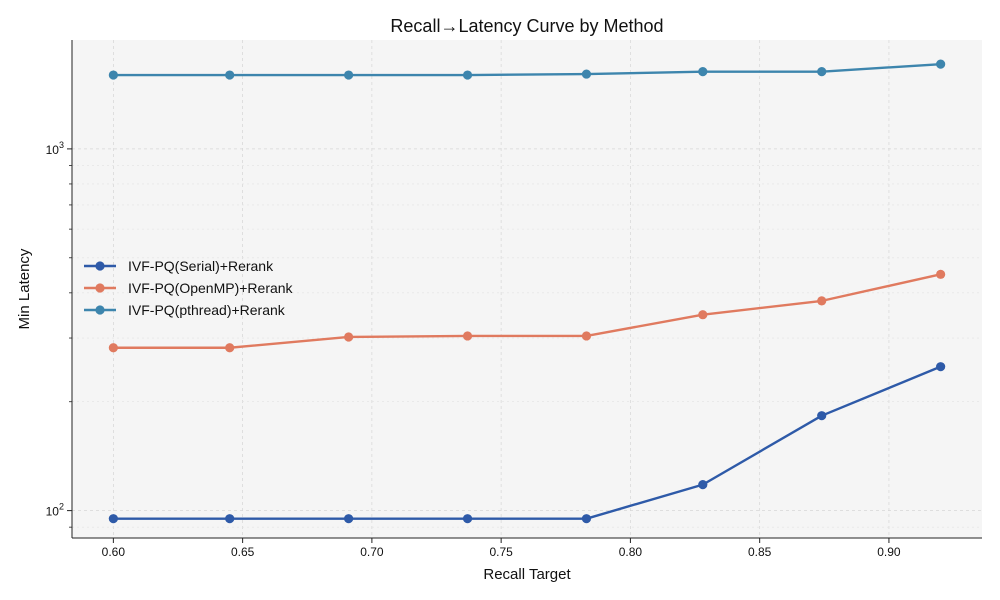 The height and width of the screenshot is (600, 1000). I want to click on legend-label-1: IVF-PQ(Serial)+Rerank, so click(201, 266).